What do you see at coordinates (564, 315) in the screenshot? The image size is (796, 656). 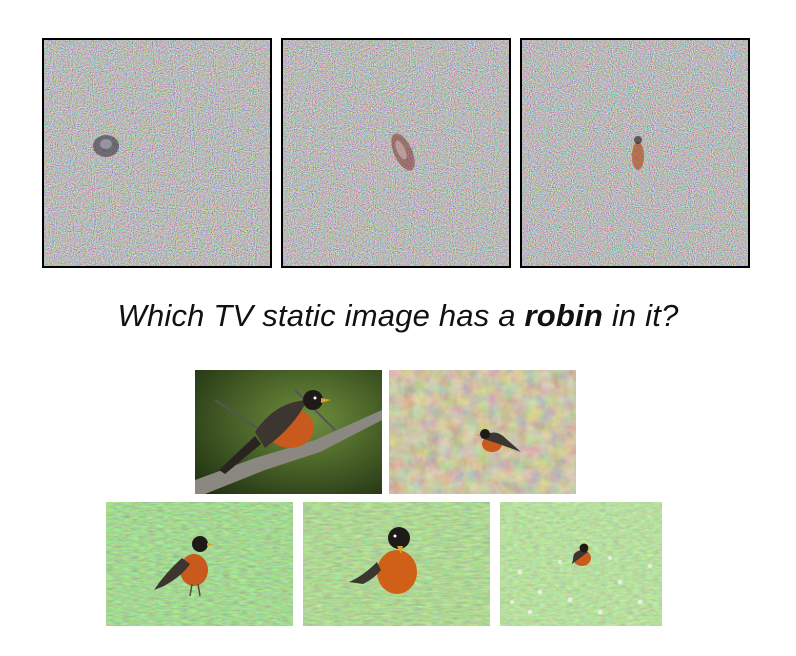 I see `question-emphasis: robin` at bounding box center [564, 315].